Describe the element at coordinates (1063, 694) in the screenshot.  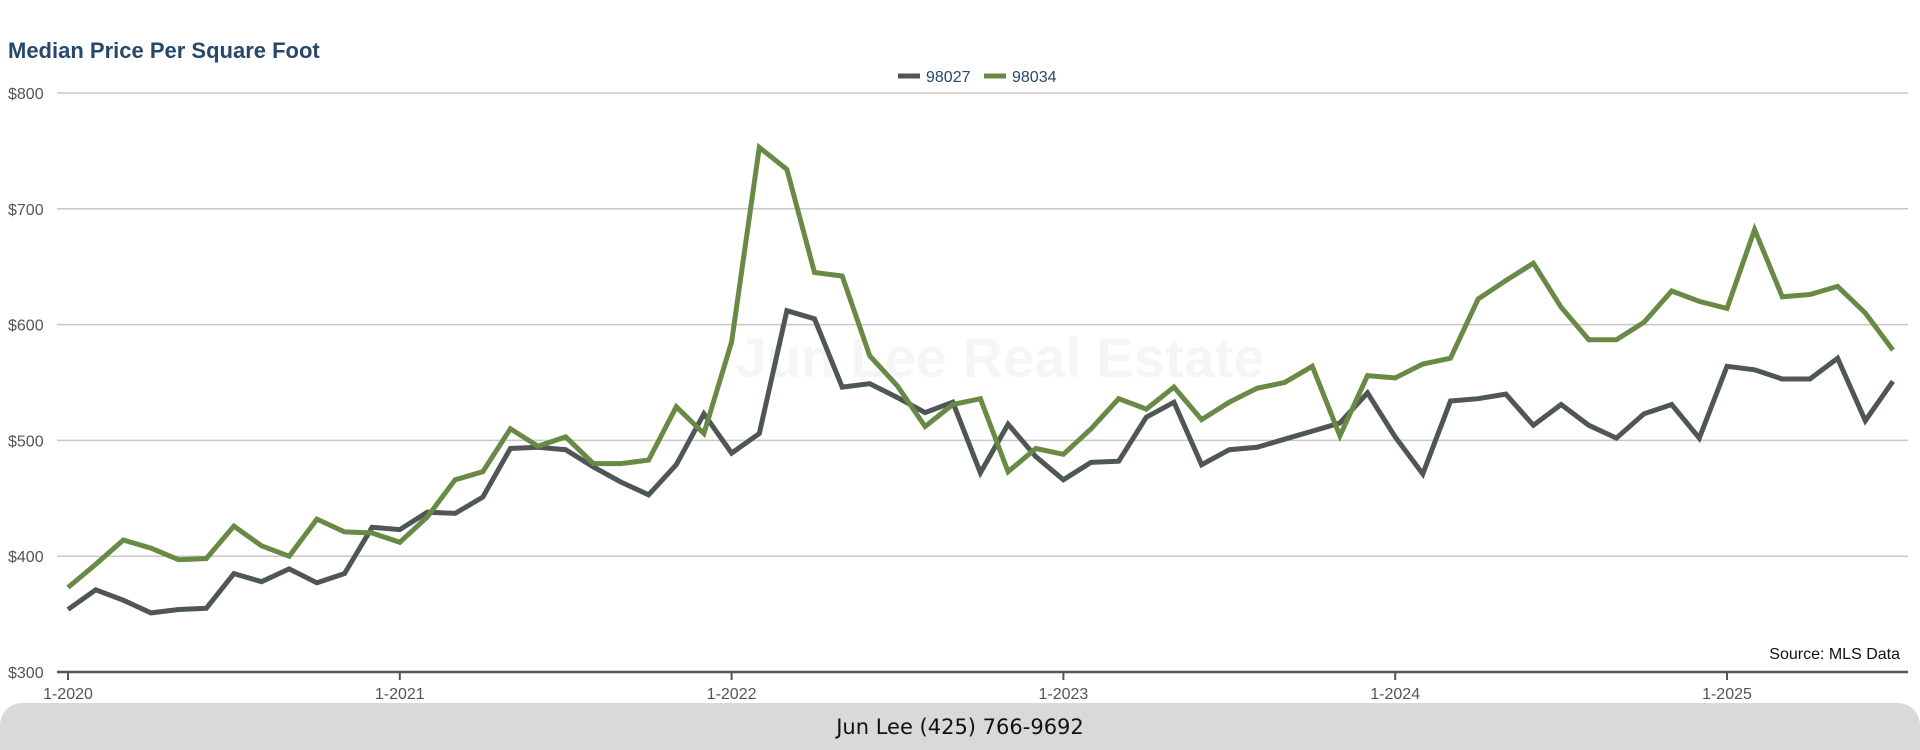
I see `x-tick-label: 1-2023` at that location.